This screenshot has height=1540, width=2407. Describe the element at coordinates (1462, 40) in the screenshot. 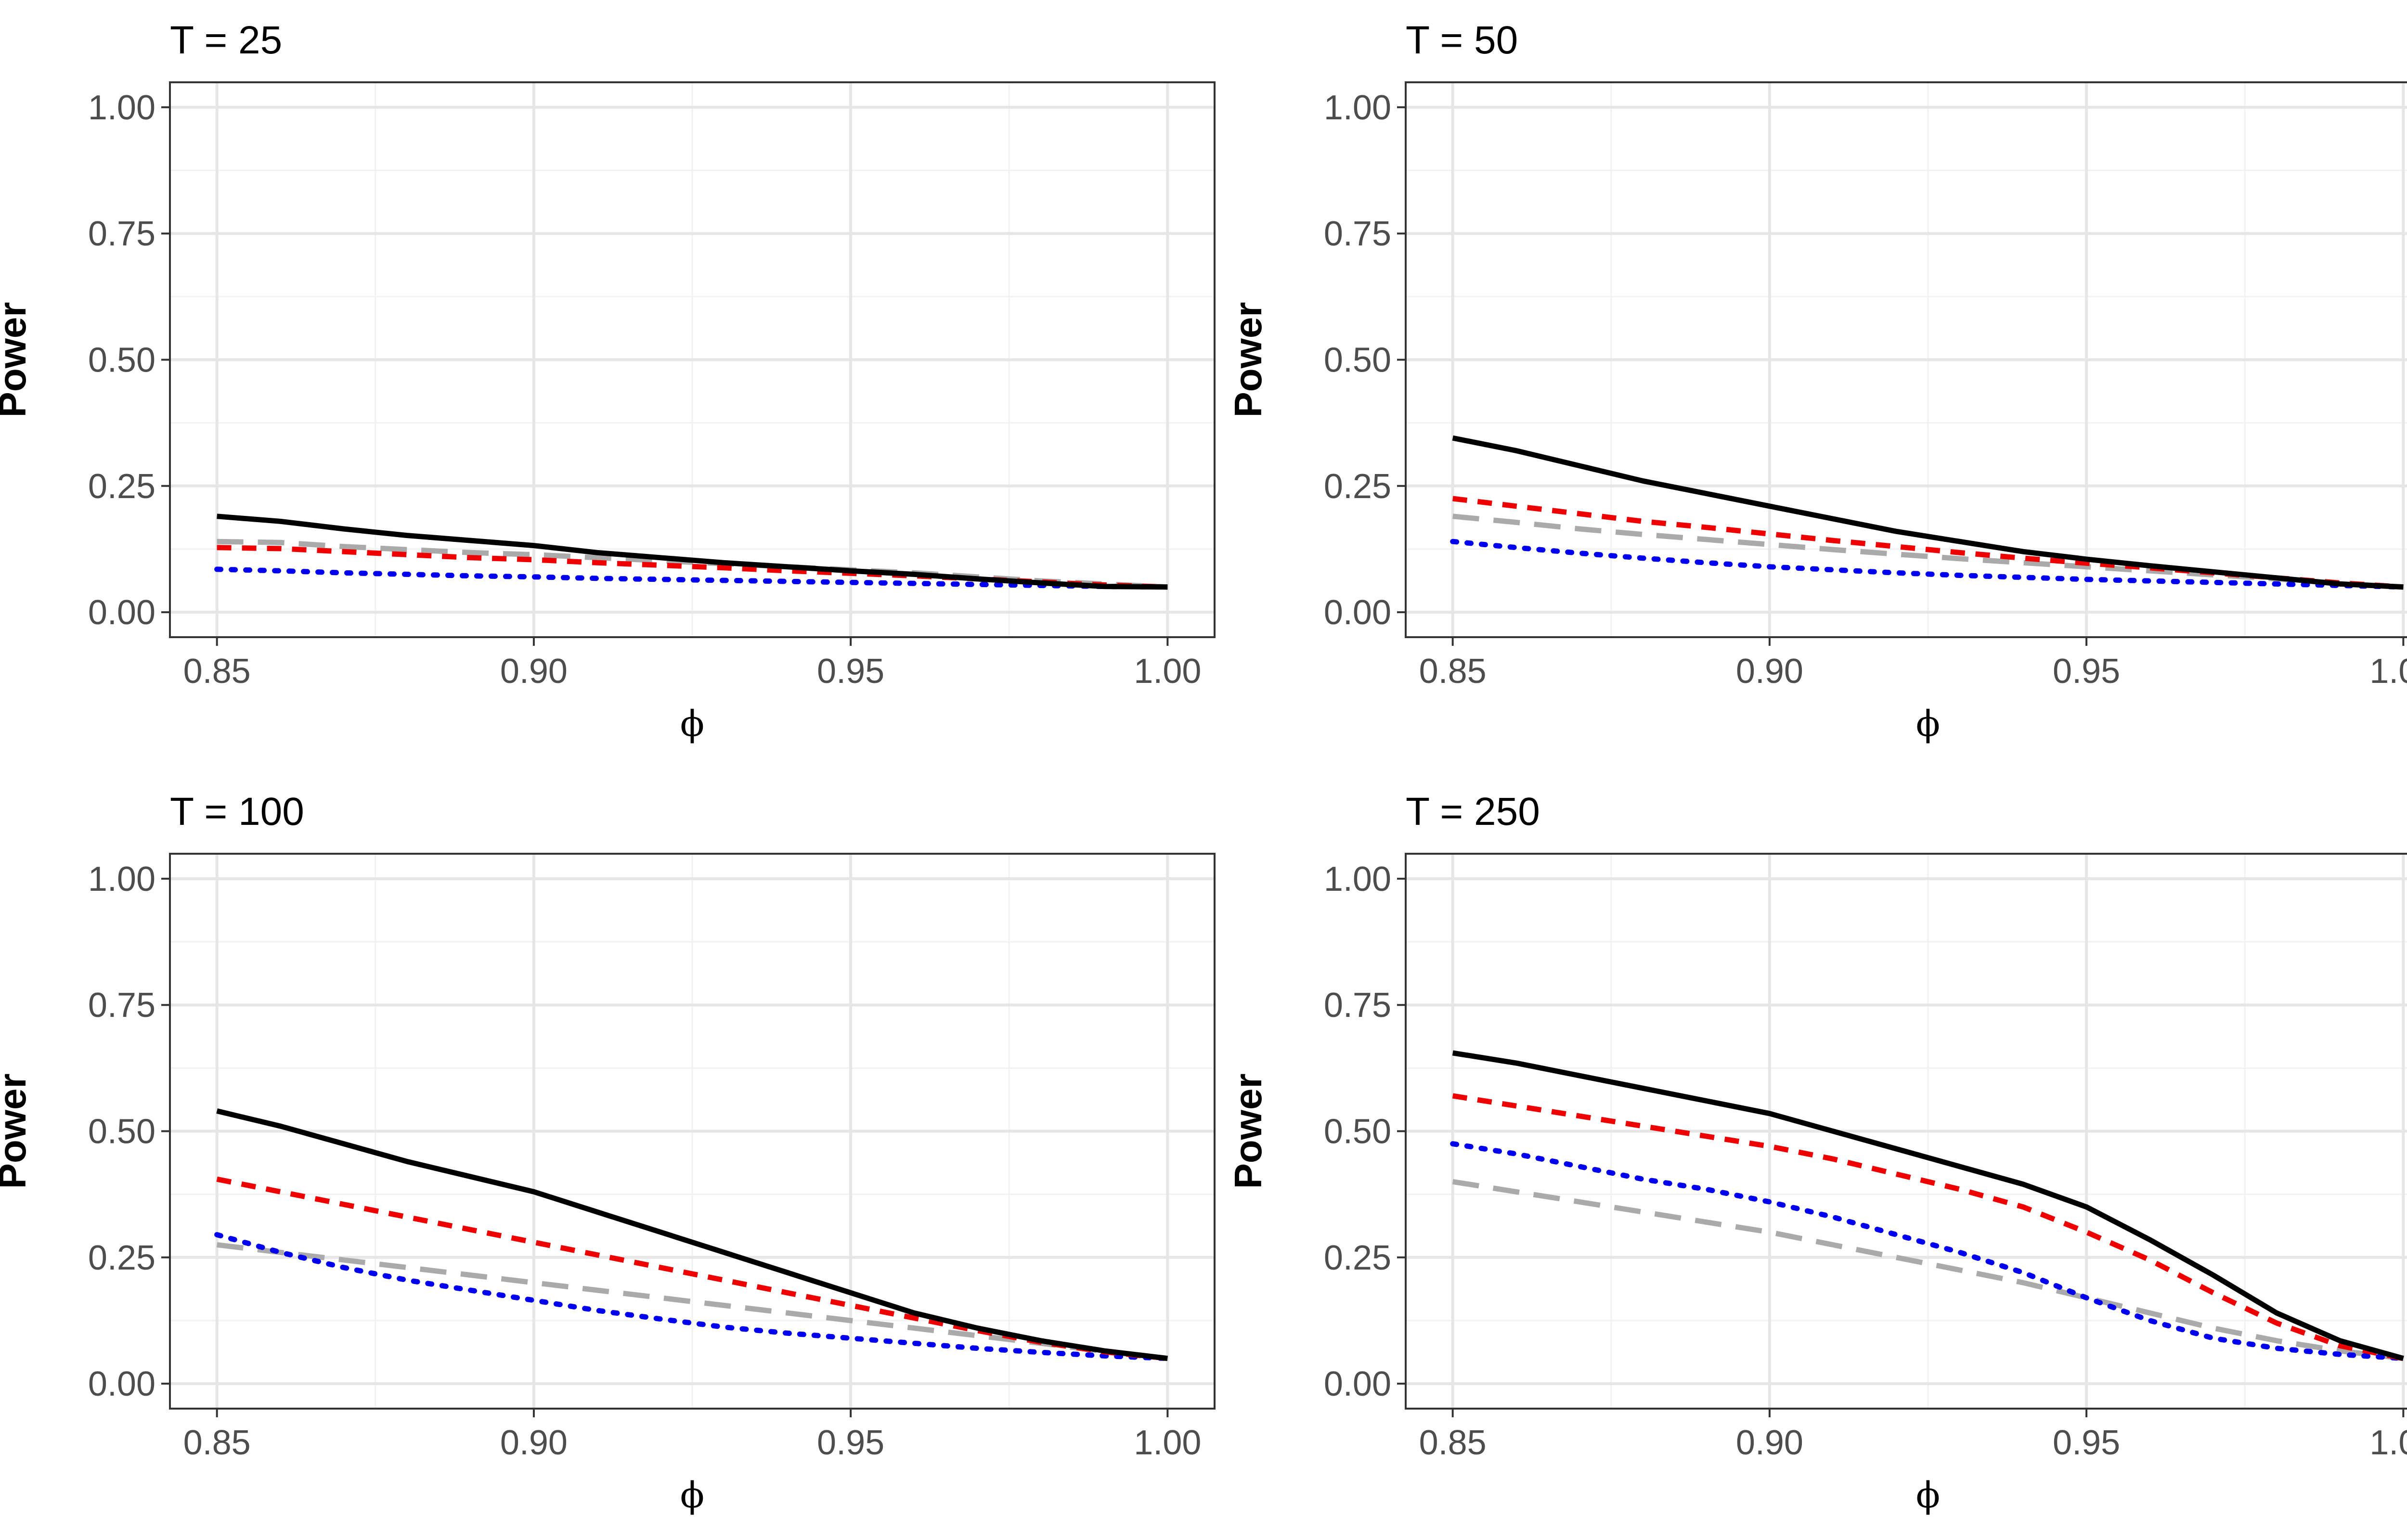

I see `panel-title: T = 50` at that location.